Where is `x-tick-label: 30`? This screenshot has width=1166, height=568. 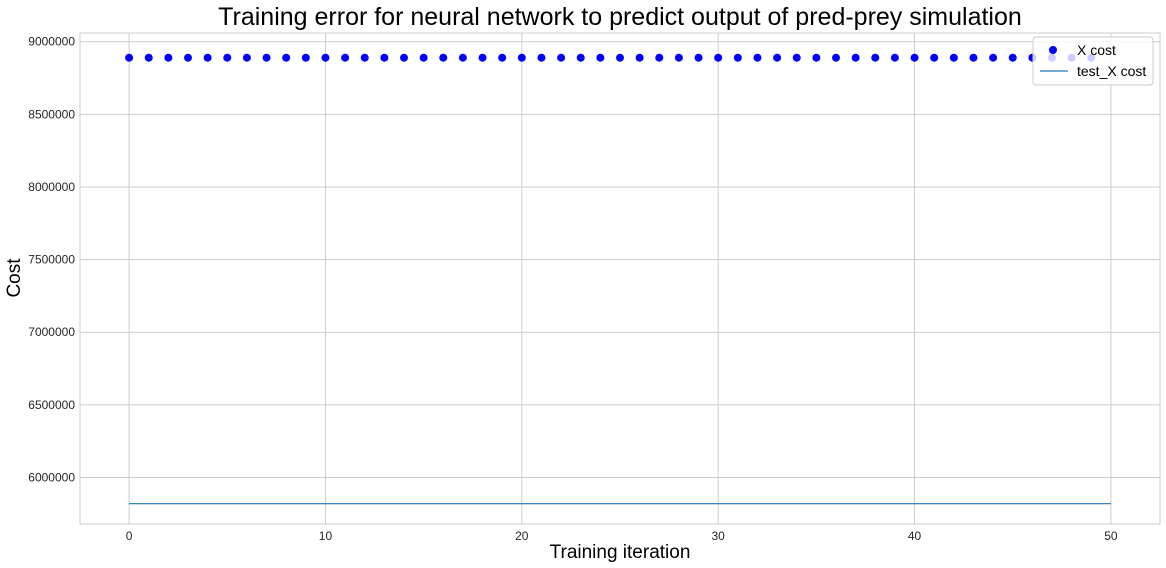 x-tick-label: 30 is located at coordinates (719, 536).